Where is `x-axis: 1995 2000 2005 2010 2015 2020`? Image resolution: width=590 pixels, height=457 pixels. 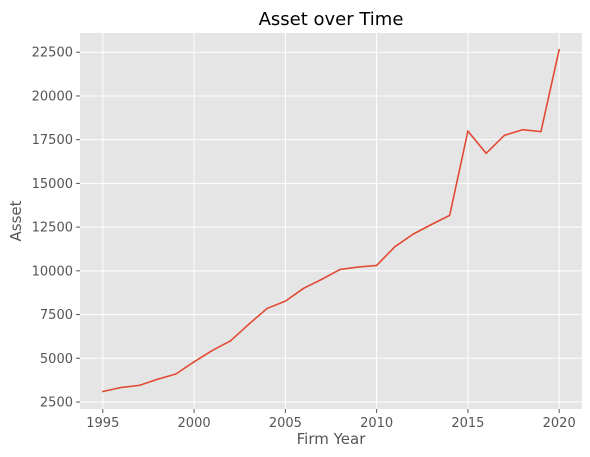
x-axis: 1995 2000 2005 2010 2015 2020 is located at coordinates (330, 420).